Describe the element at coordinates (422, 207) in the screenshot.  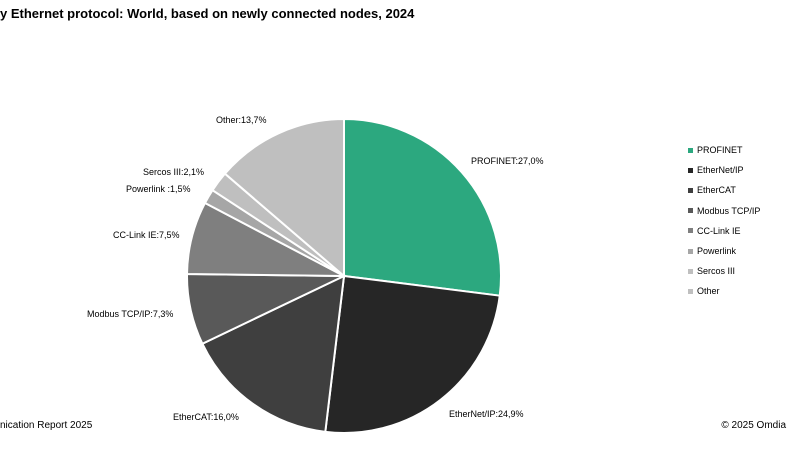
I see `pie-slice-profinet` at that location.